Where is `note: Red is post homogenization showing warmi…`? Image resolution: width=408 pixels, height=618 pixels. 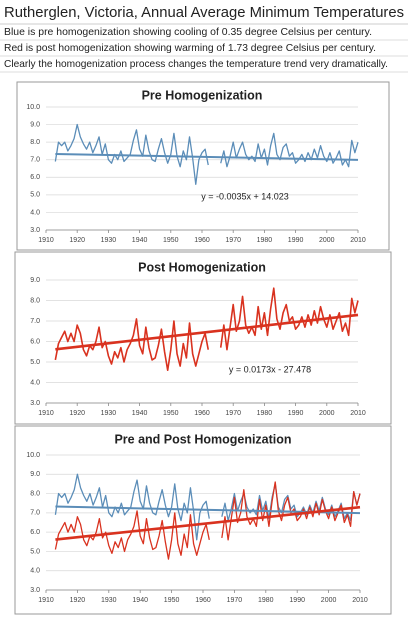
note: Red is post homogenization showing warmi… is located at coordinates (190, 48).